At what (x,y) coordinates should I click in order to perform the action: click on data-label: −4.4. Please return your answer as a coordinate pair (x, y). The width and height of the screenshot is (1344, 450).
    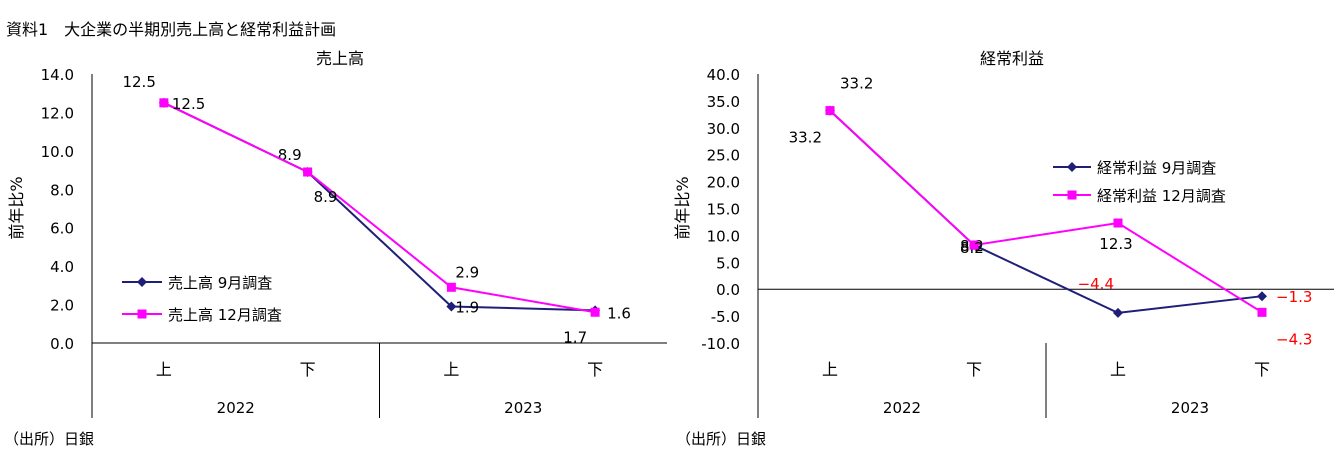
    Looking at the image, I should click on (1096, 284).